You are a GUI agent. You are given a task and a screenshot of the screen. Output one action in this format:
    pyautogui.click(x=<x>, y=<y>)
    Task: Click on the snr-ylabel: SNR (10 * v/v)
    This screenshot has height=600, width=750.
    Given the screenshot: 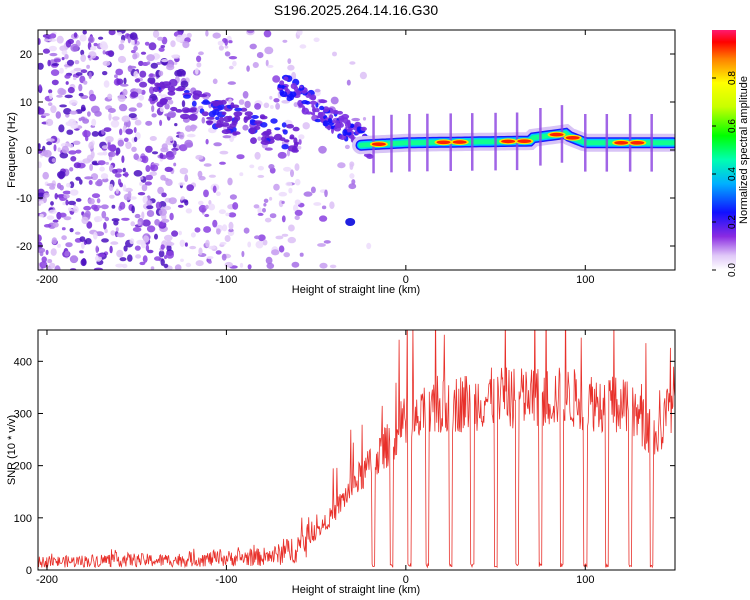 What is the action you would take?
    pyautogui.click(x=12, y=450)
    